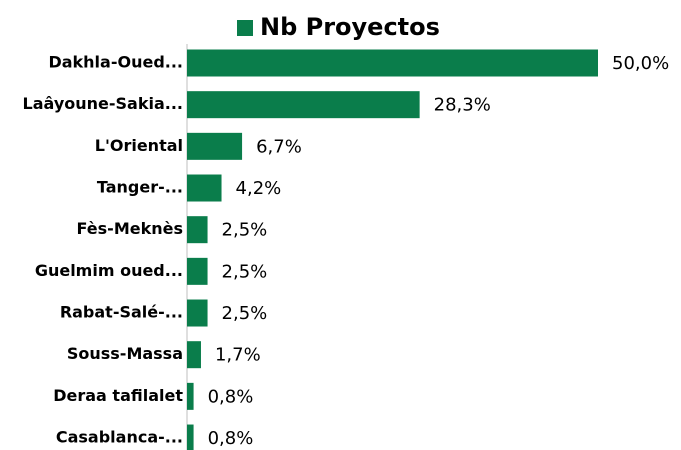 This screenshot has width=681, height=450. What do you see at coordinates (640, 63) in the screenshot?
I see `value-label: 50,0%` at bounding box center [640, 63].